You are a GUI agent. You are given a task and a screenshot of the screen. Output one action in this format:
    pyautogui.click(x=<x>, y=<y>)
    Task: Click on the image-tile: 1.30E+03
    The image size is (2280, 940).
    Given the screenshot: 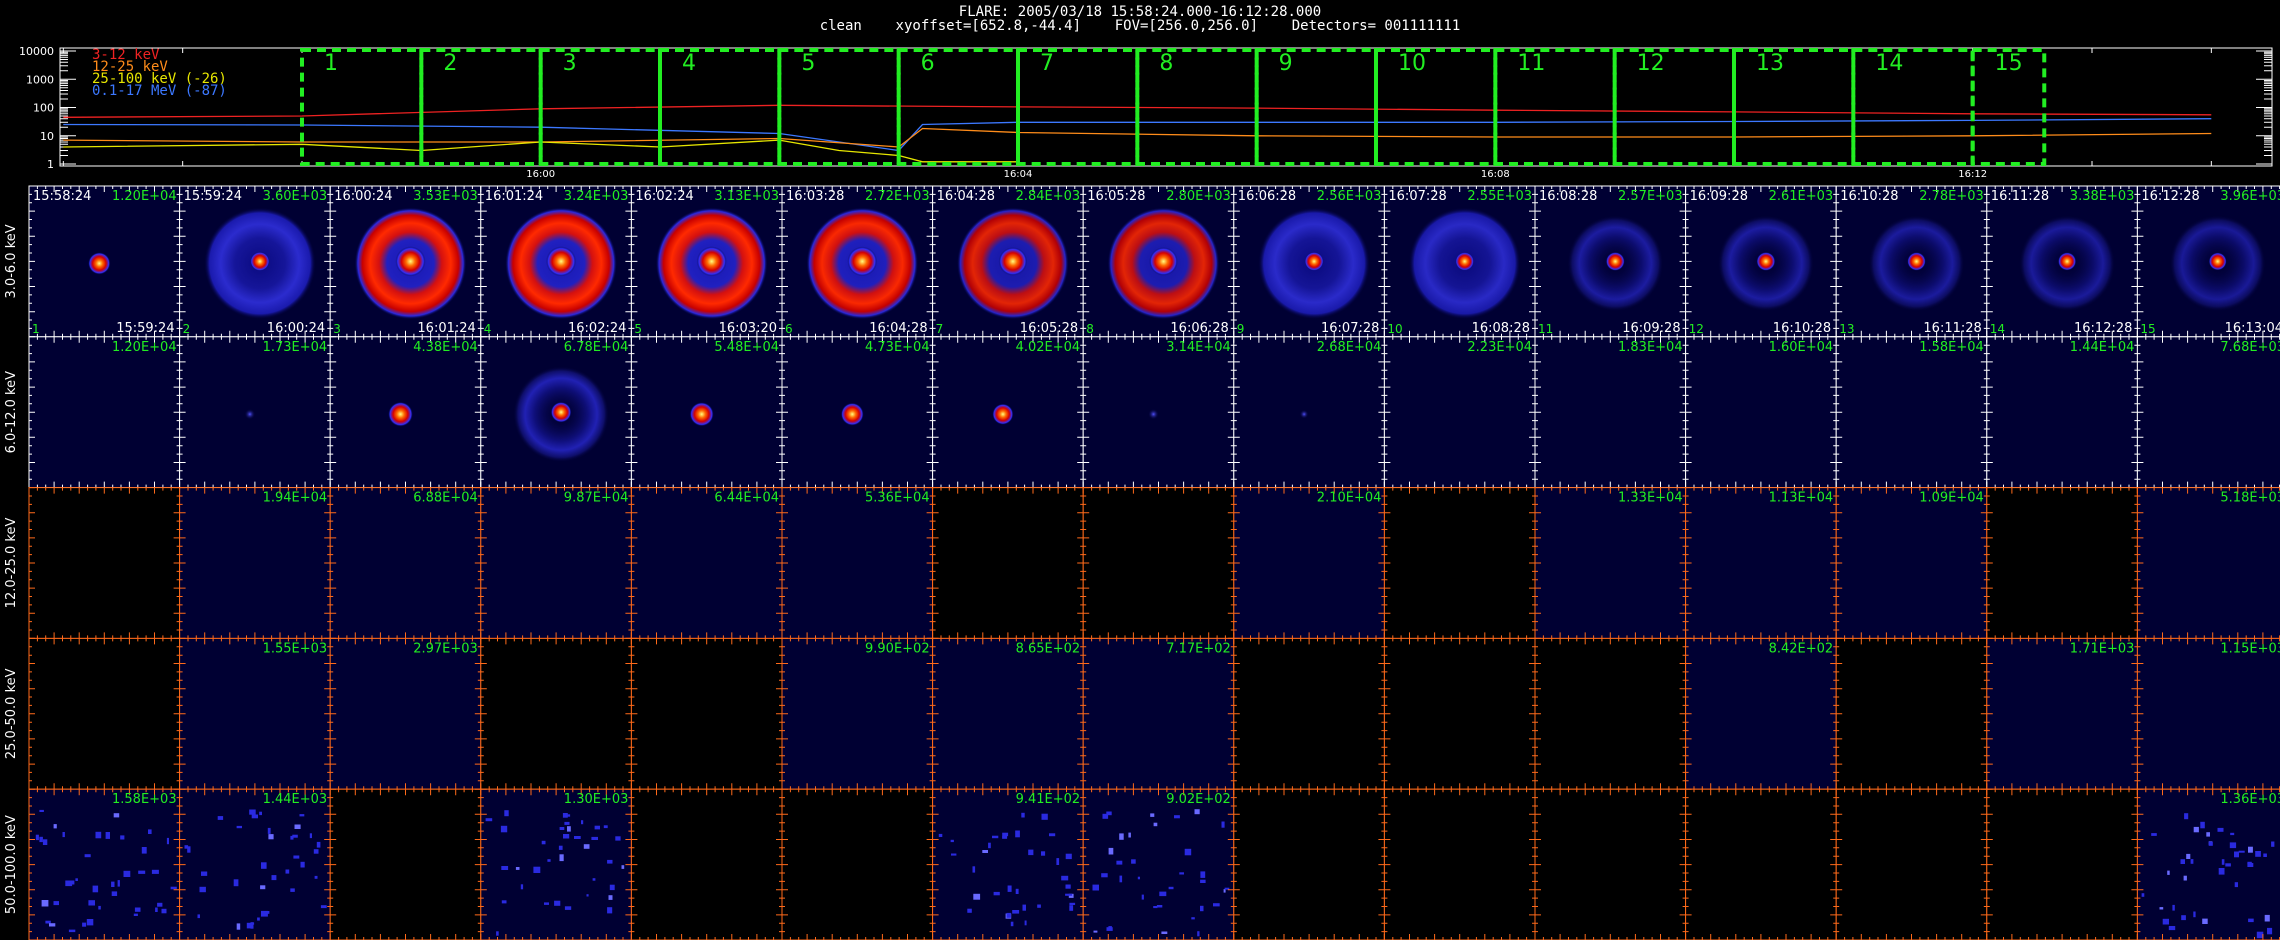 What is the action you would take?
    pyautogui.click(x=556, y=864)
    